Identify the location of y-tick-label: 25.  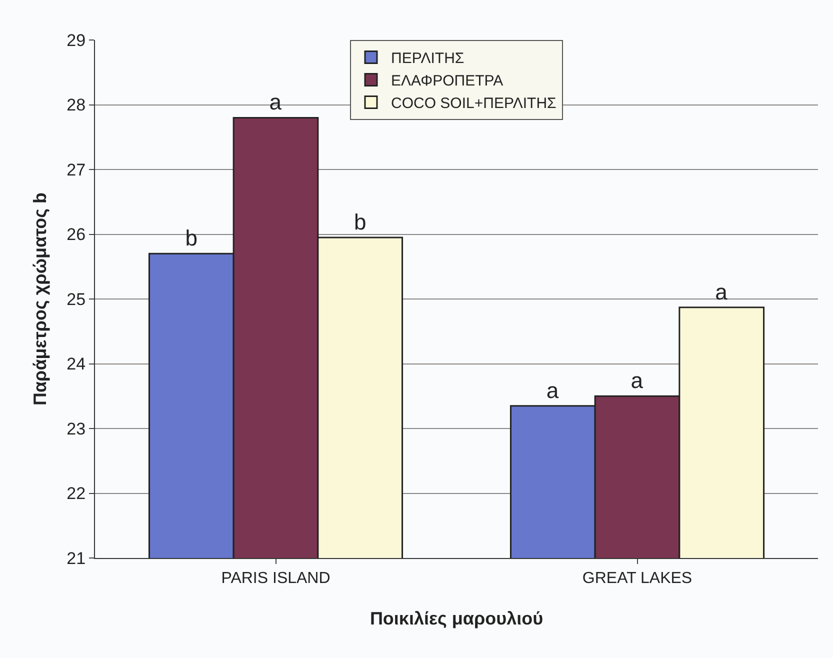
(76, 299).